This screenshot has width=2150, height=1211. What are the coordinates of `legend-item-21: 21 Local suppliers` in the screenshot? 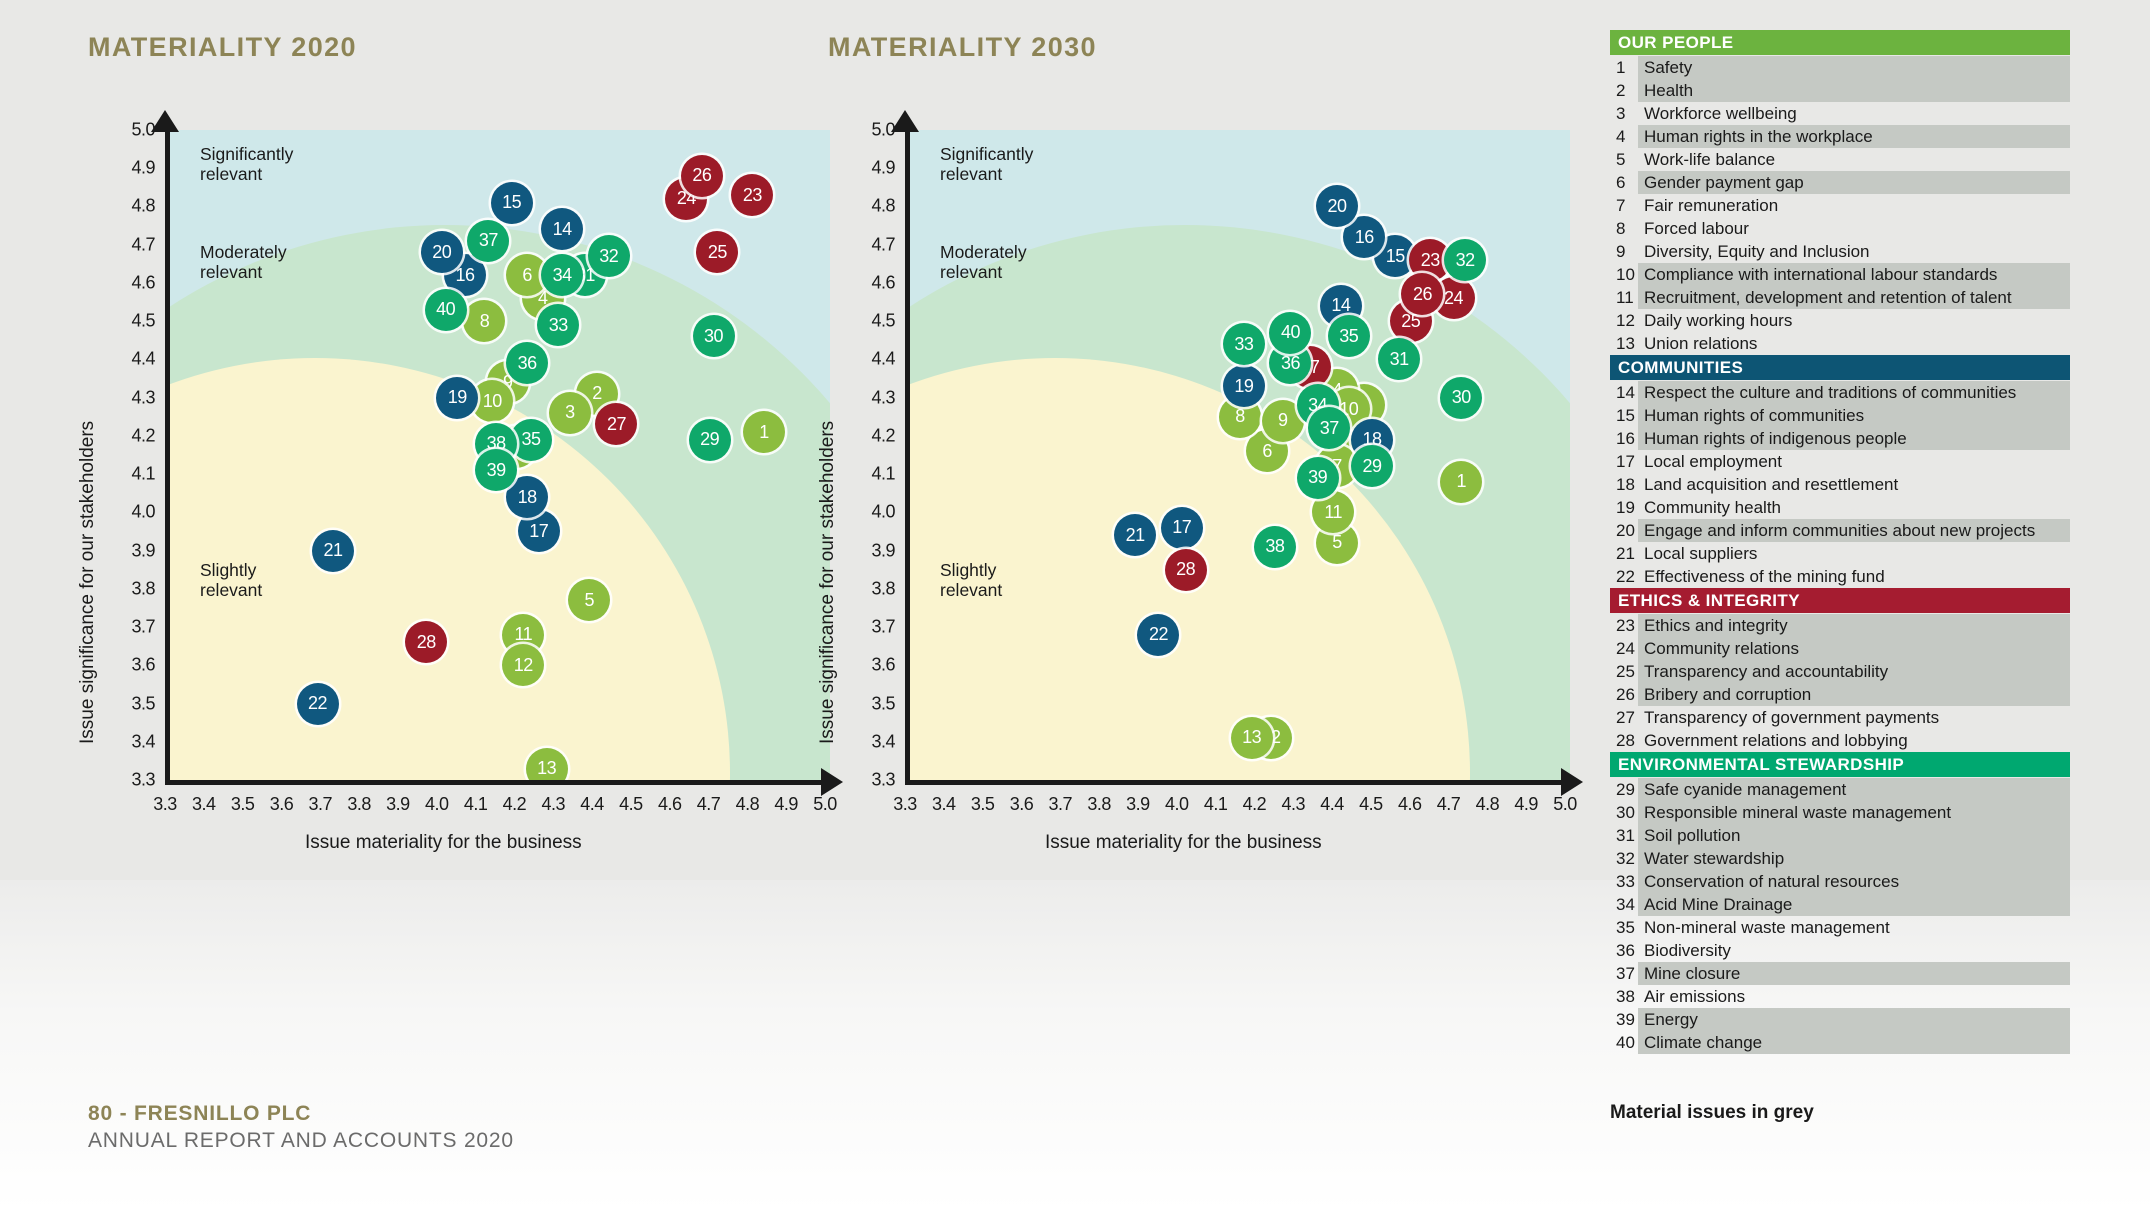 It's located at (1840, 553).